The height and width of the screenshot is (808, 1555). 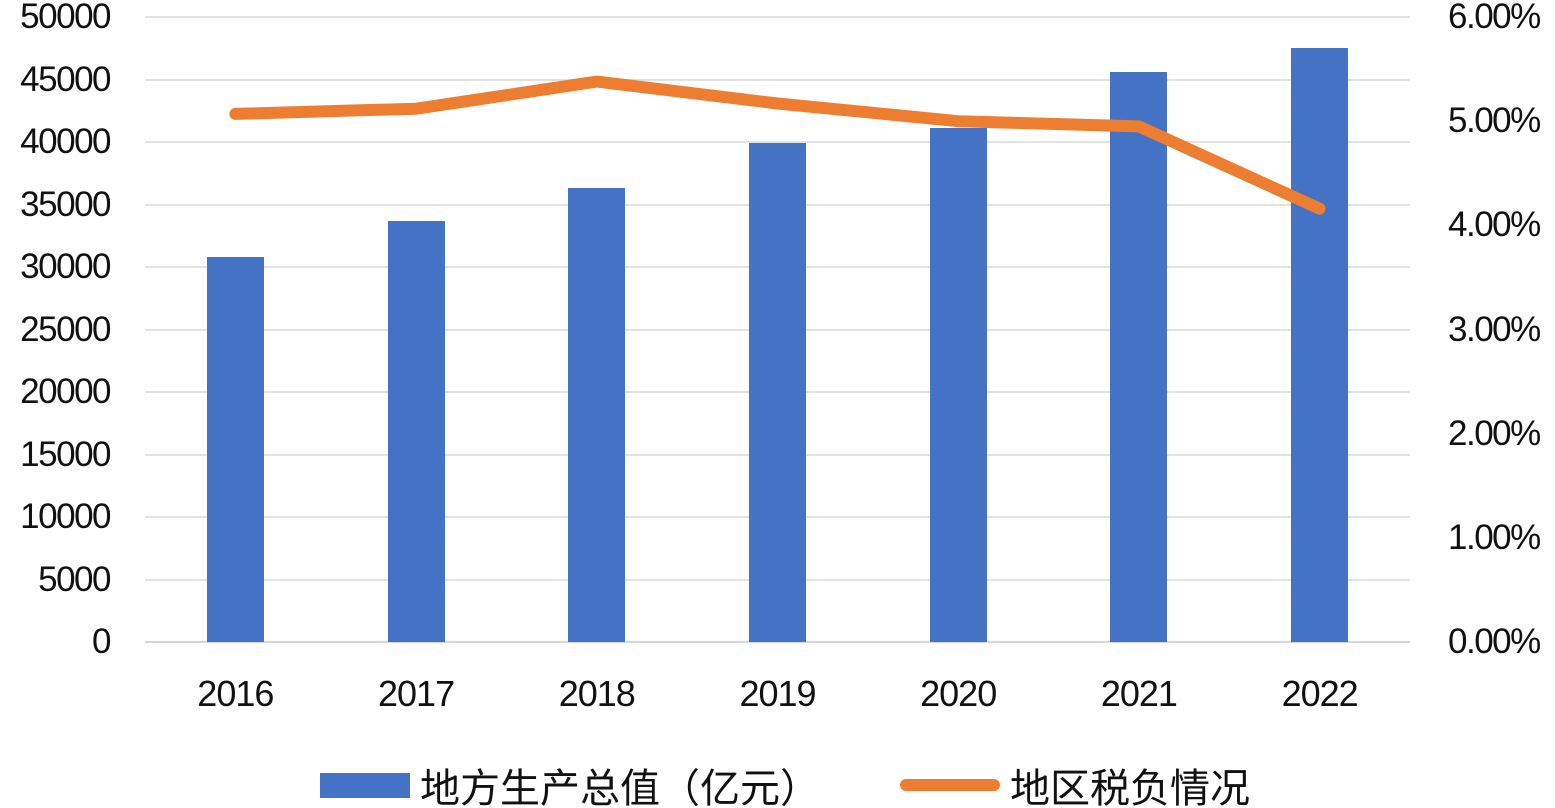 I want to click on left-axis-tick: 15000, so click(x=65, y=454).